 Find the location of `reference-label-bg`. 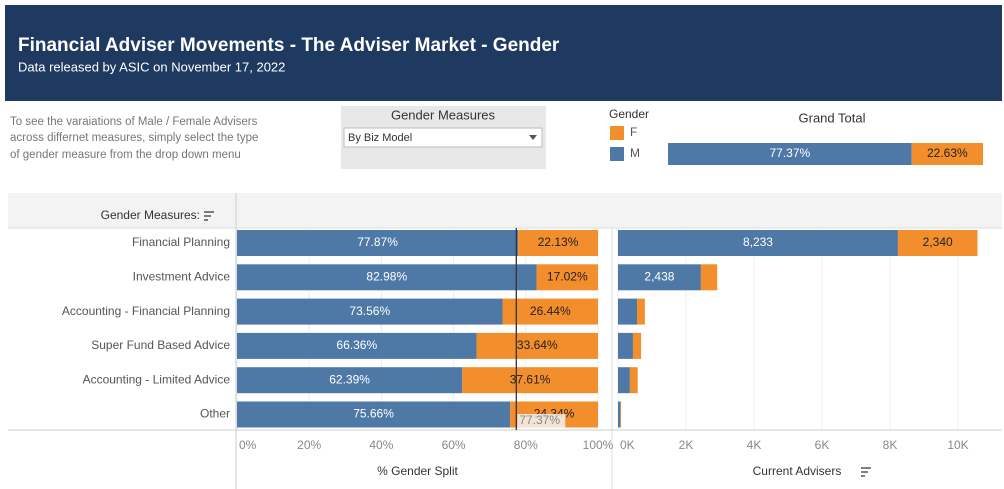

reference-label-bg is located at coordinates (541, 421).